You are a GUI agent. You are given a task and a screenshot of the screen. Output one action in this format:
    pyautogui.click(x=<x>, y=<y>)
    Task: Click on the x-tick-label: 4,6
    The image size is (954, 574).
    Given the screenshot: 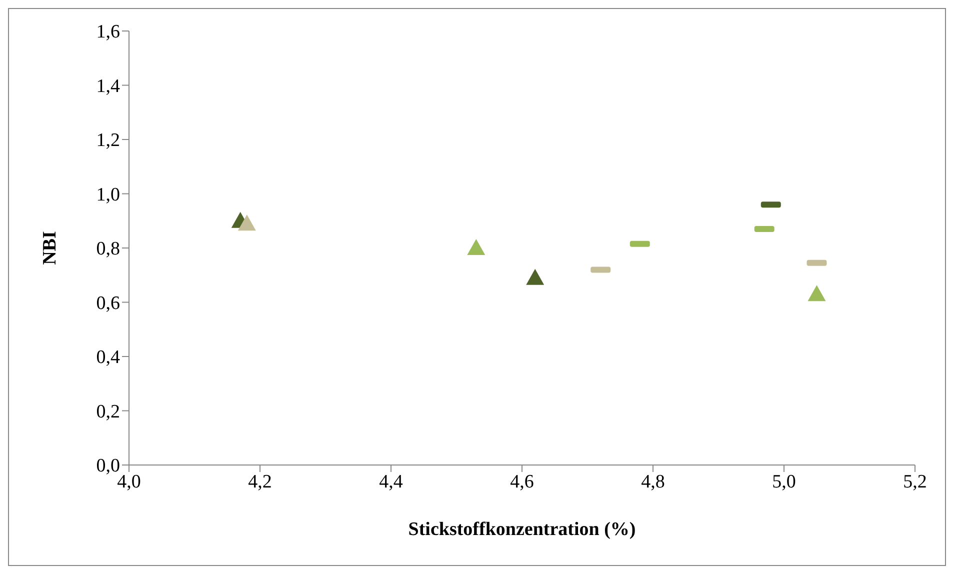 What is the action you would take?
    pyautogui.click(x=522, y=481)
    